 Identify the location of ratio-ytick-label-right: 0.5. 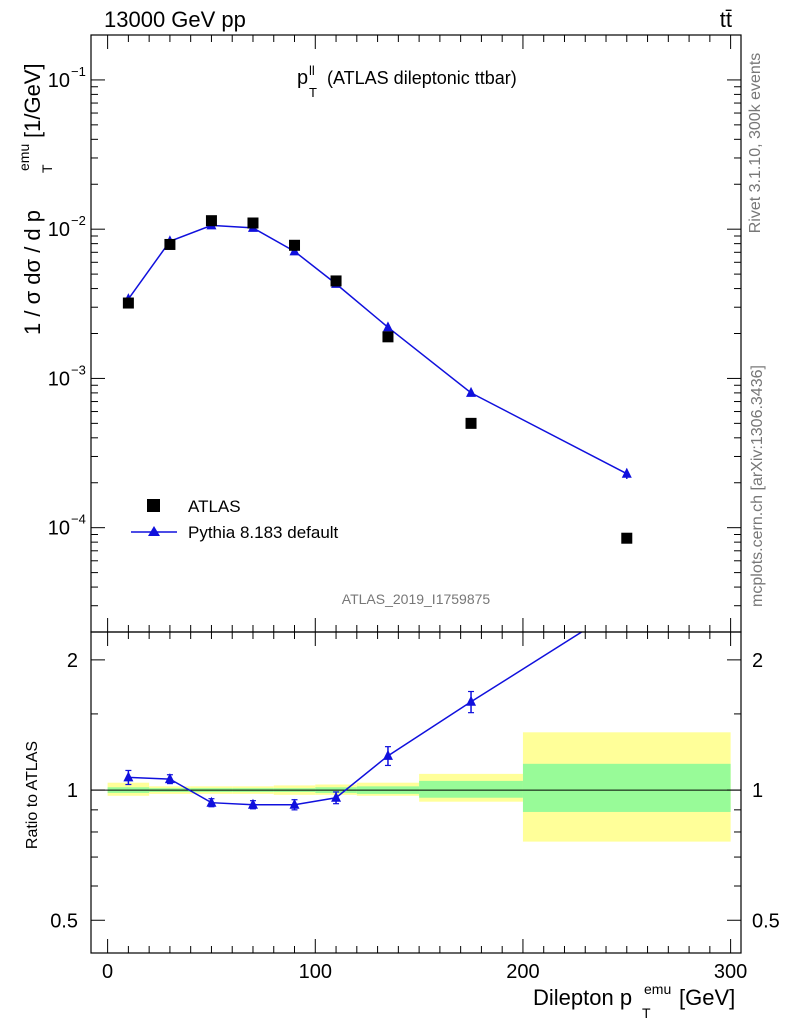
(766, 921).